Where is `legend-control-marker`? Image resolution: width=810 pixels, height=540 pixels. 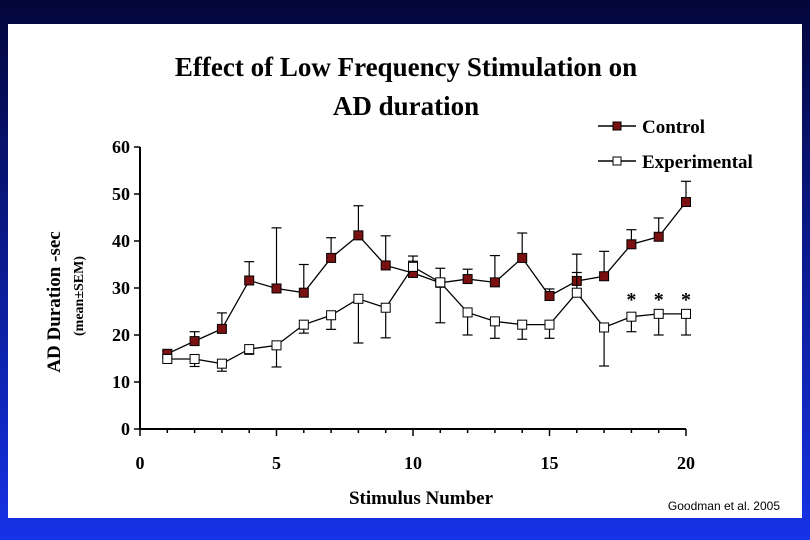
legend-control-marker is located at coordinates (617, 126).